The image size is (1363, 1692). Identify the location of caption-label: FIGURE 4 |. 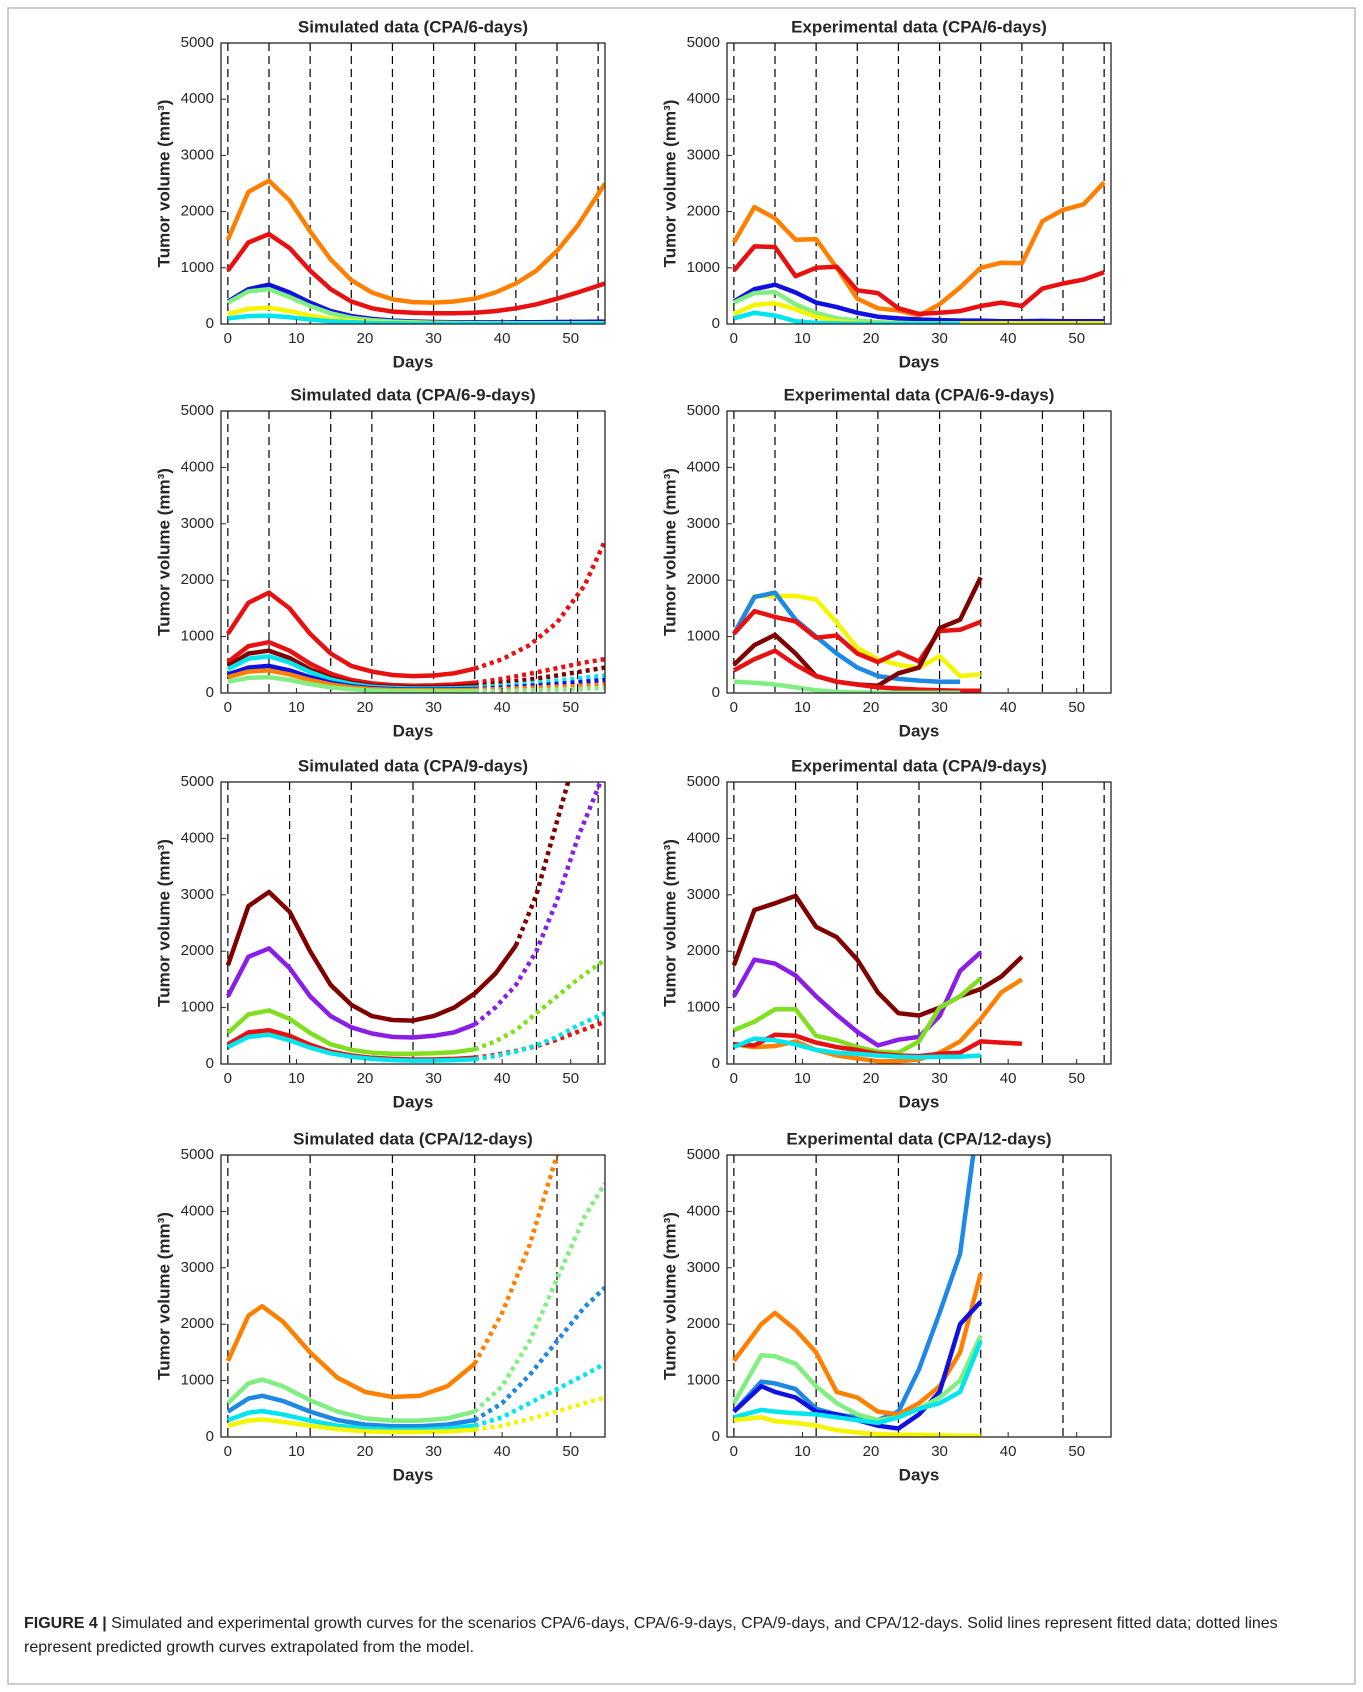
(65, 1623).